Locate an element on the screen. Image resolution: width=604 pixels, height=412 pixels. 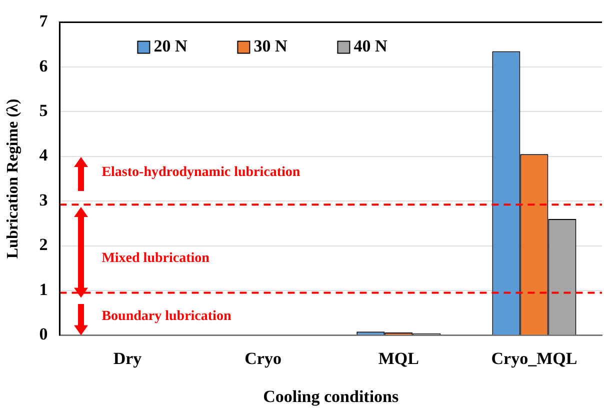
y-tick-label: 0 is located at coordinates (43, 334).